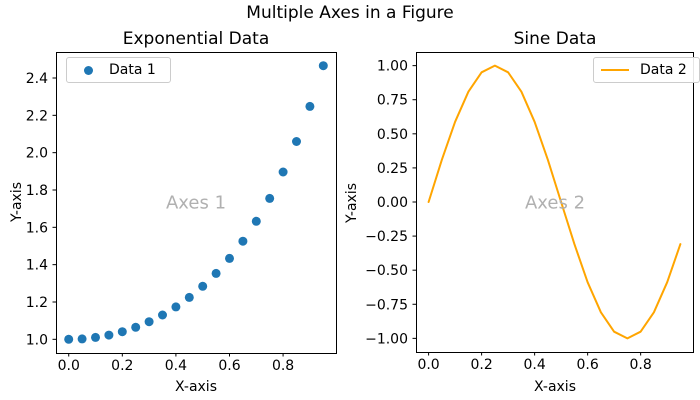  I want to click on subplot1-xaxis-label: X-axis, so click(196, 387).